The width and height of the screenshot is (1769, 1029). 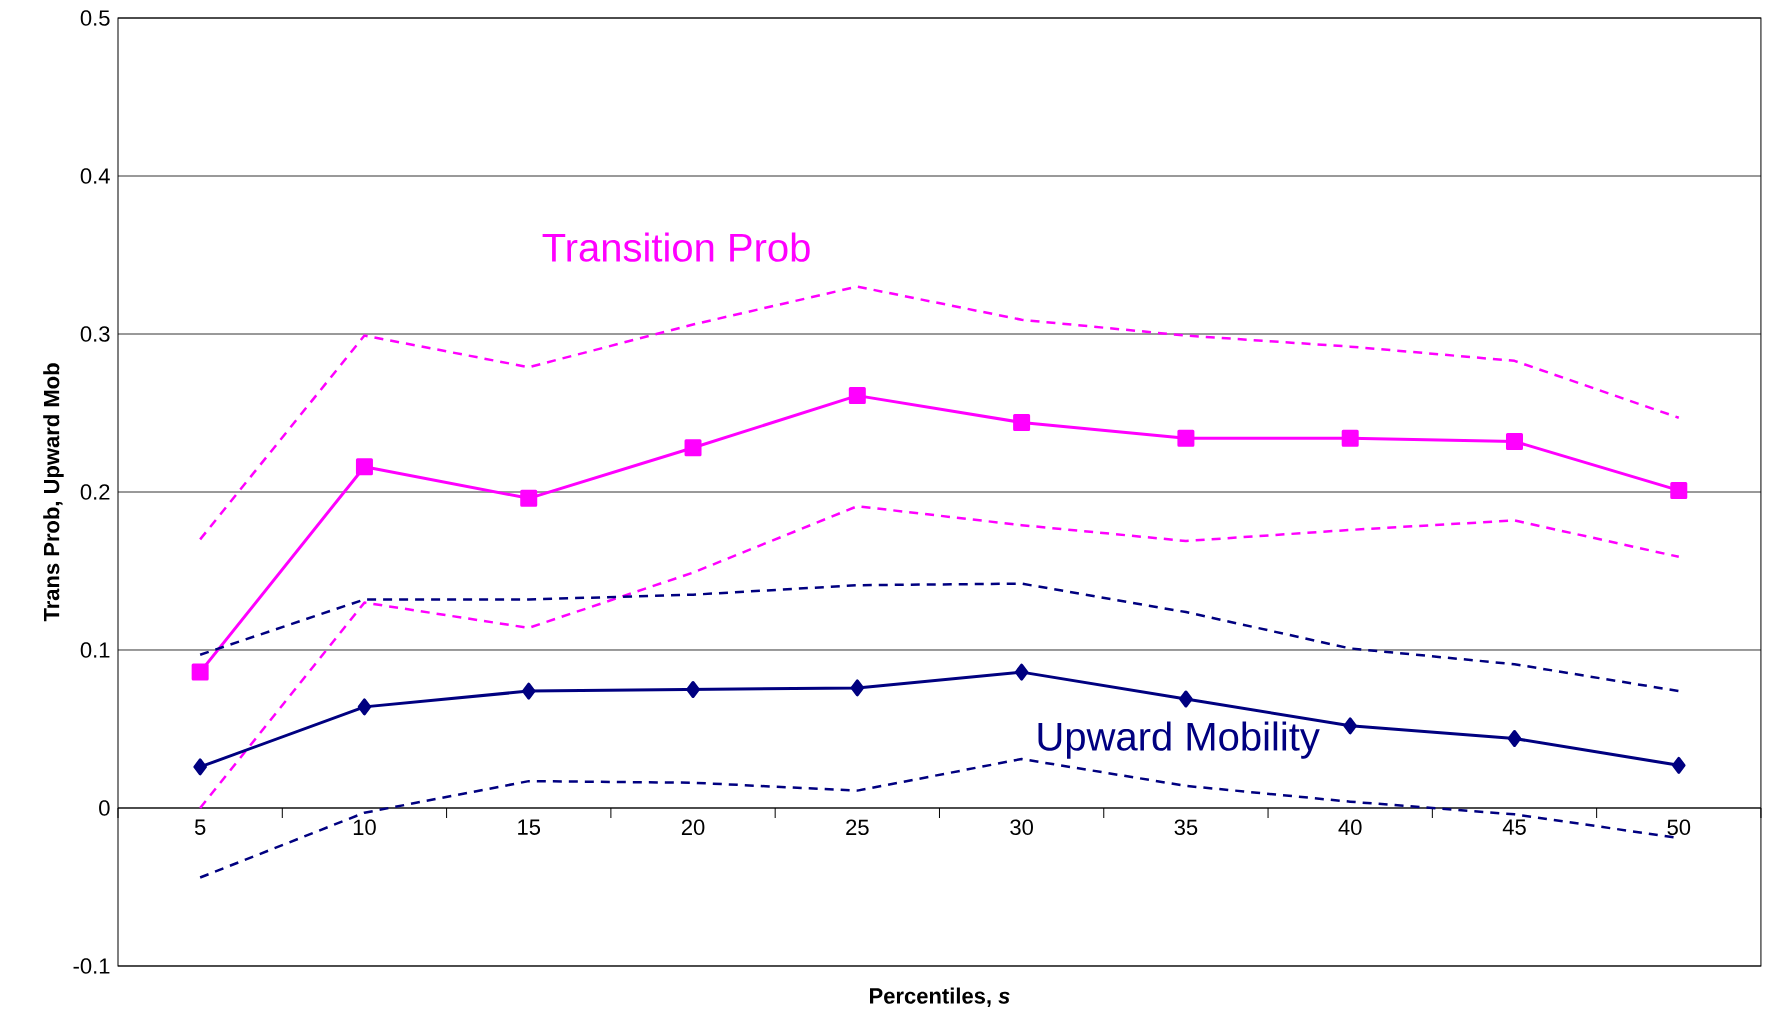 What do you see at coordinates (95, 334) in the screenshot?
I see `y-tick-label: 0.3` at bounding box center [95, 334].